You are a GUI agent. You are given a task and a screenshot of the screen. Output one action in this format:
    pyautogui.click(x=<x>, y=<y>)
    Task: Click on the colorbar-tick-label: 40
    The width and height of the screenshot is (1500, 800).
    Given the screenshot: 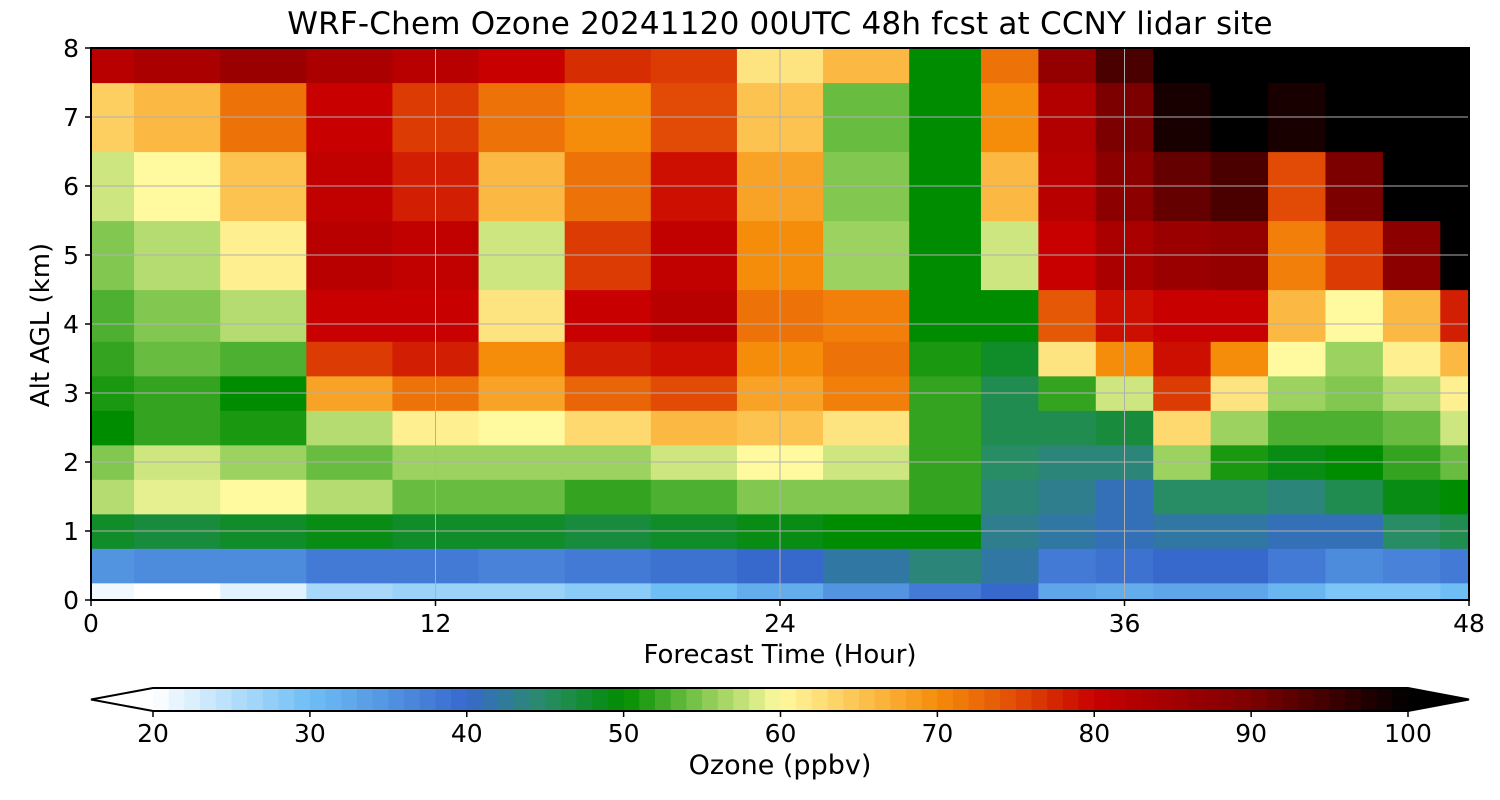 What is the action you would take?
    pyautogui.click(x=467, y=733)
    